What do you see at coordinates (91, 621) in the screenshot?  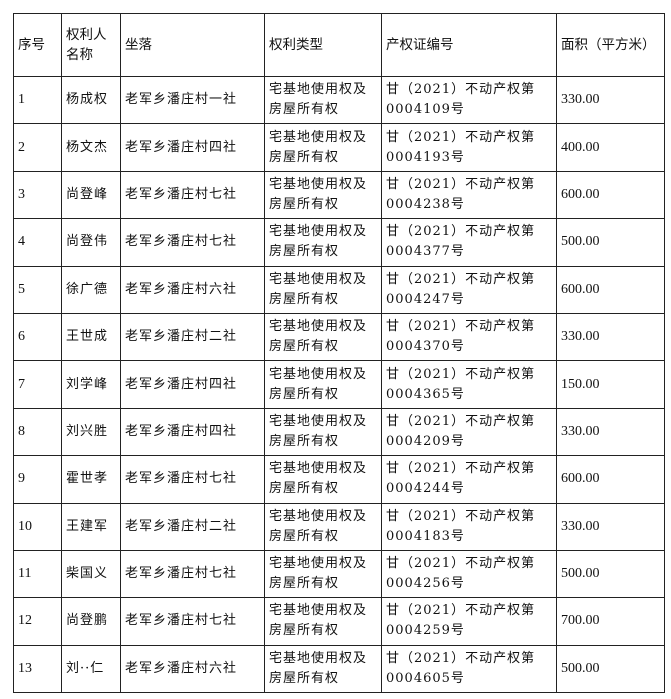 I see `cell-holder: 尚登鹏` at bounding box center [91, 621].